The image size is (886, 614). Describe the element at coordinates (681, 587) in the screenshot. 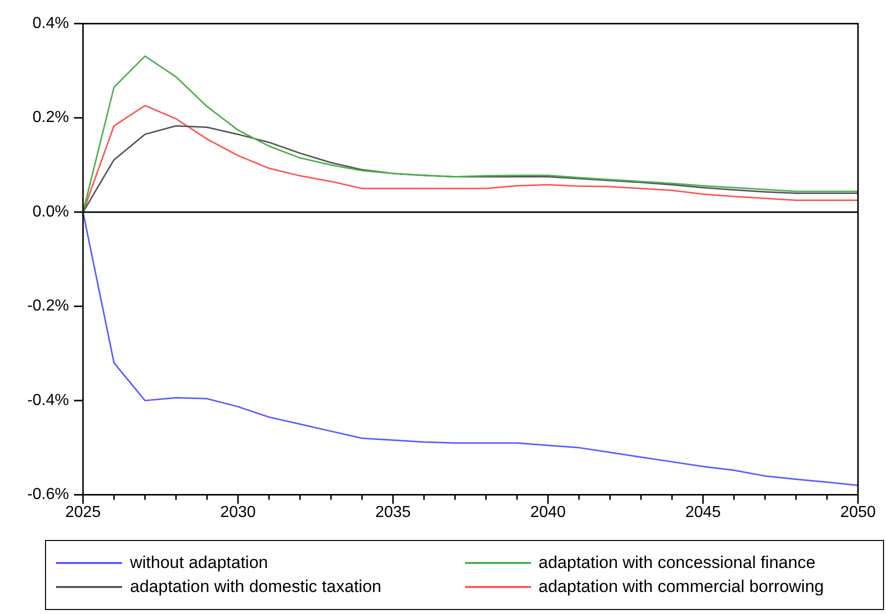

I see `legend-label: adaptation with commercial borrowing` at that location.